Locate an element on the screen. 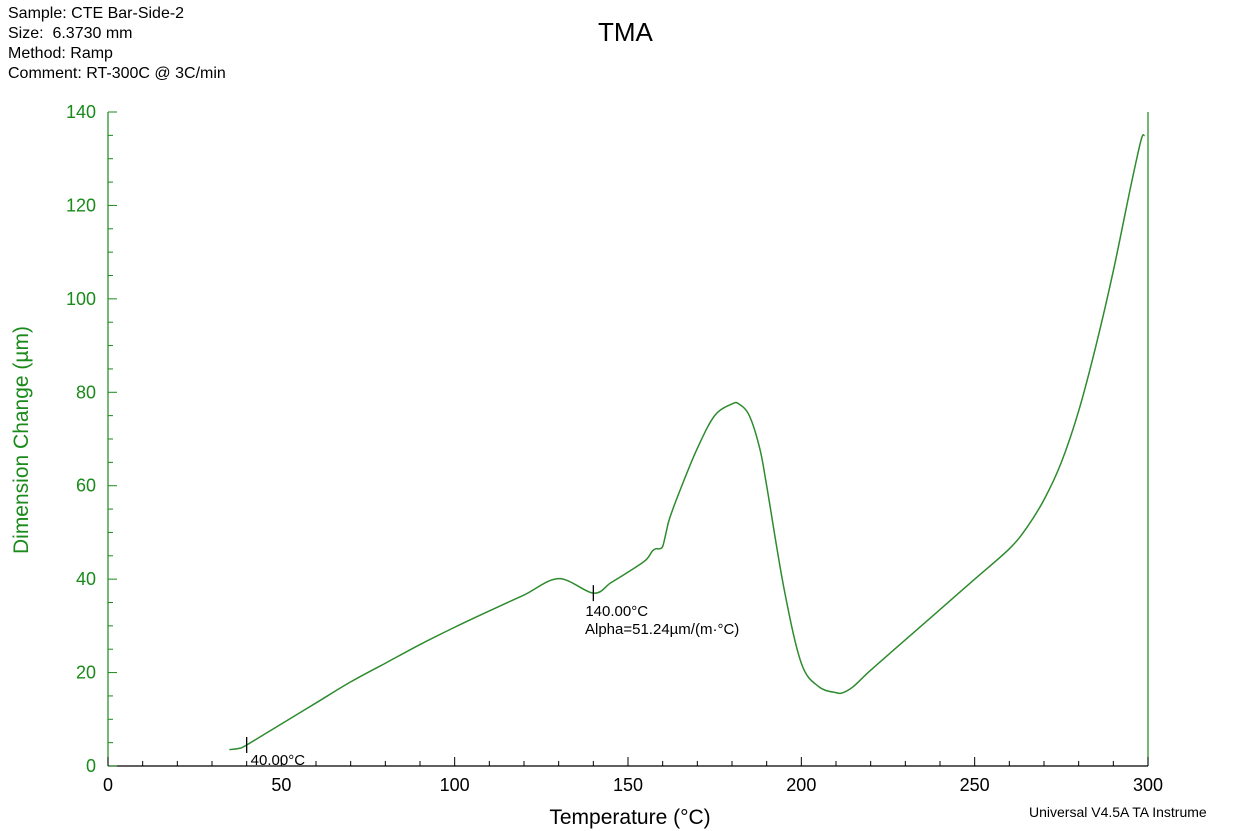 Image resolution: width=1249 pixels, height=831 pixels. method-label: Method: Ramp is located at coordinates (60, 53).